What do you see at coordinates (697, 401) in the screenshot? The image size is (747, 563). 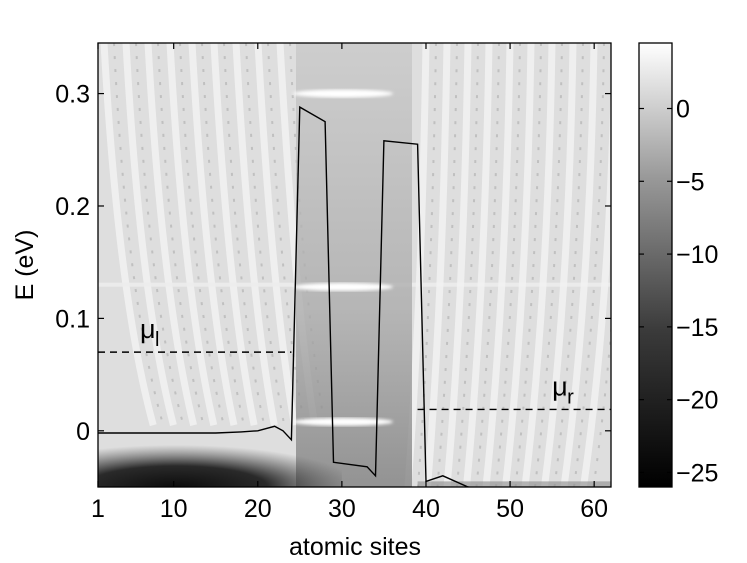 I see `colorbar-tick-label: −20` at bounding box center [697, 401].